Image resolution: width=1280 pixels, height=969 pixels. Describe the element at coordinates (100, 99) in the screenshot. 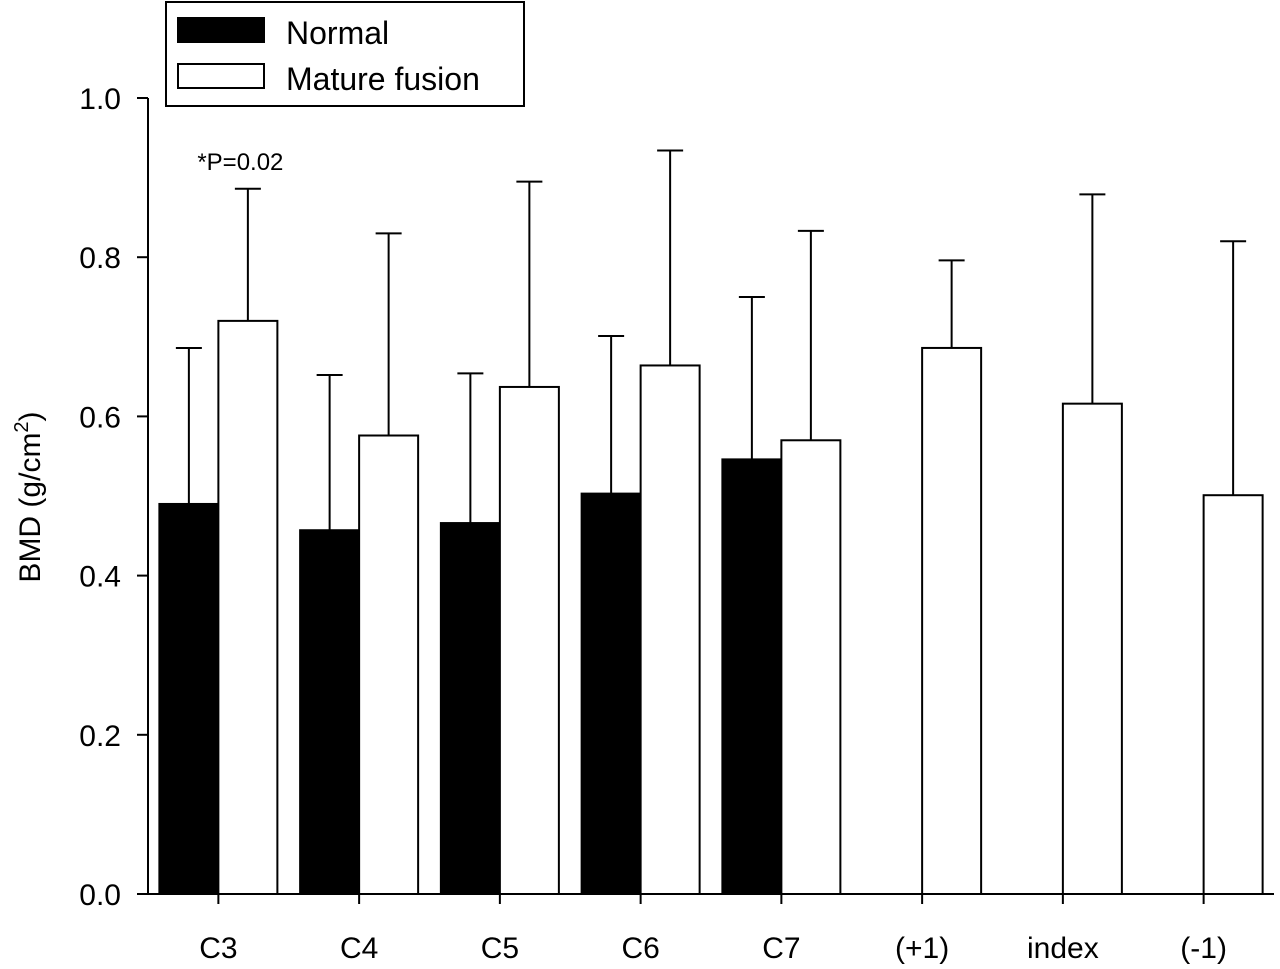

I see `y-tick-label: 1.0` at that location.